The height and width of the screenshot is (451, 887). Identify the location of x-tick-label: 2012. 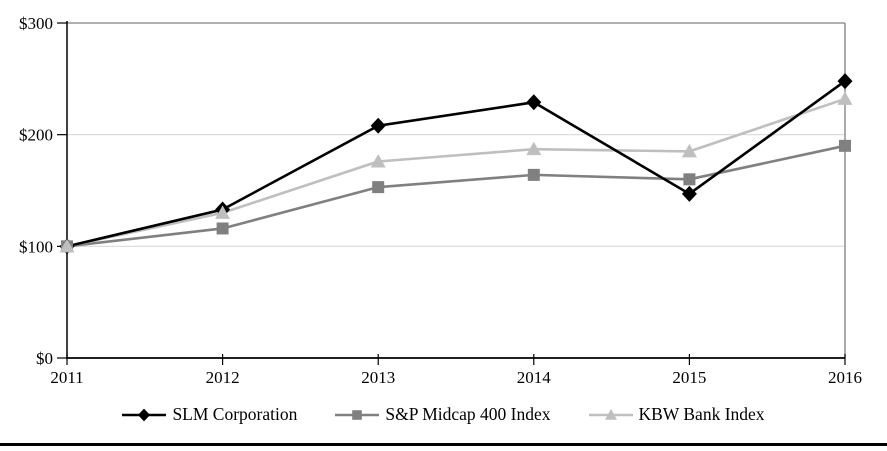
(223, 377).